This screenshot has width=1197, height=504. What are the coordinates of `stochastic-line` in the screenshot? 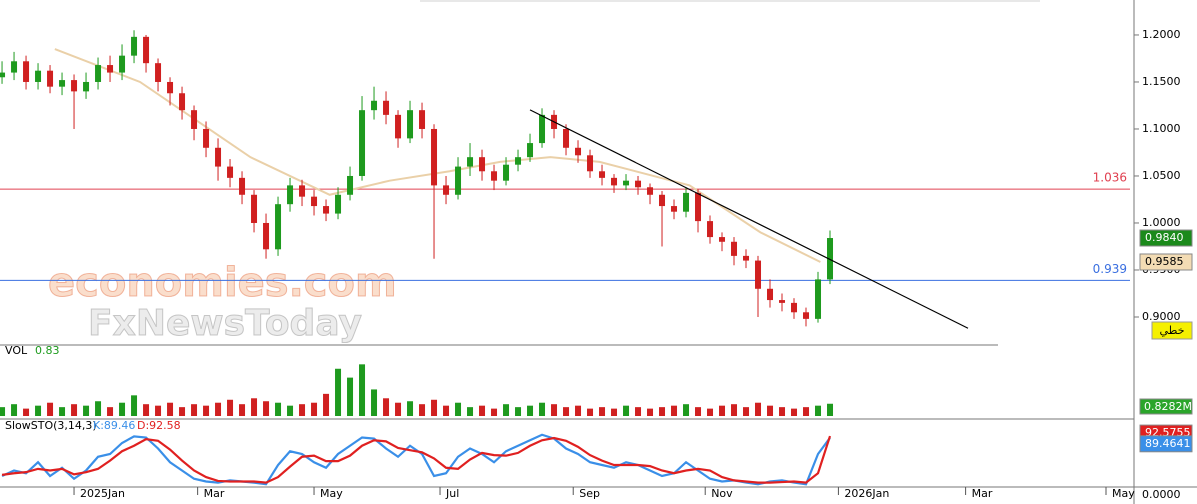 It's located at (416, 459).